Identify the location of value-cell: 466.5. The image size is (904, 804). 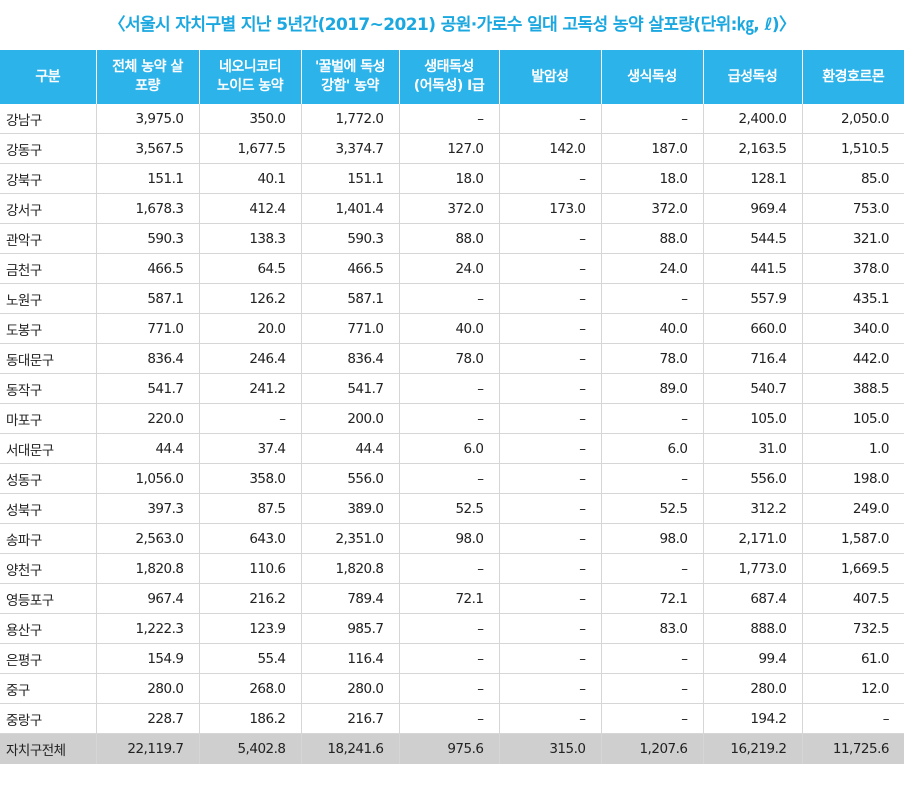
(350, 268).